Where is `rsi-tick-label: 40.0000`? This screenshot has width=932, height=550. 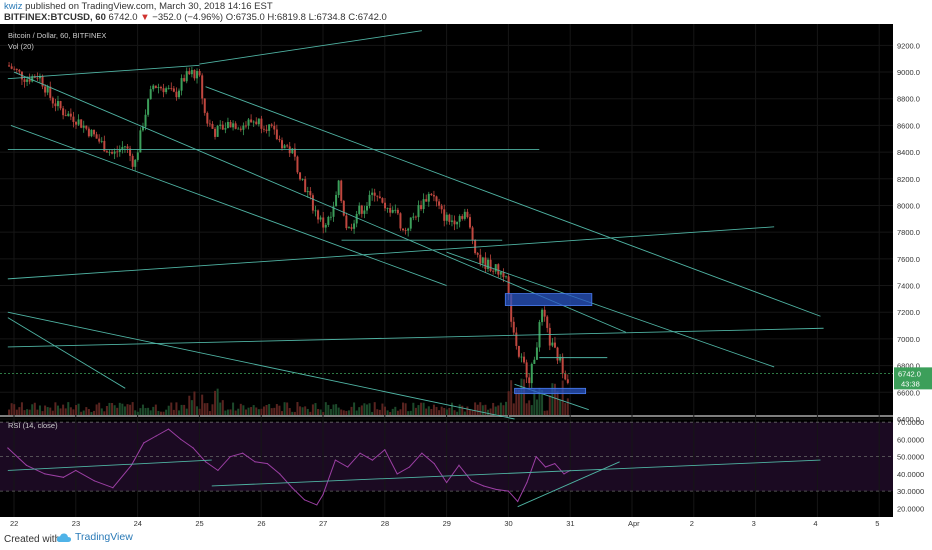
rsi-tick-label: 40.0000 is located at coordinates (910, 474).